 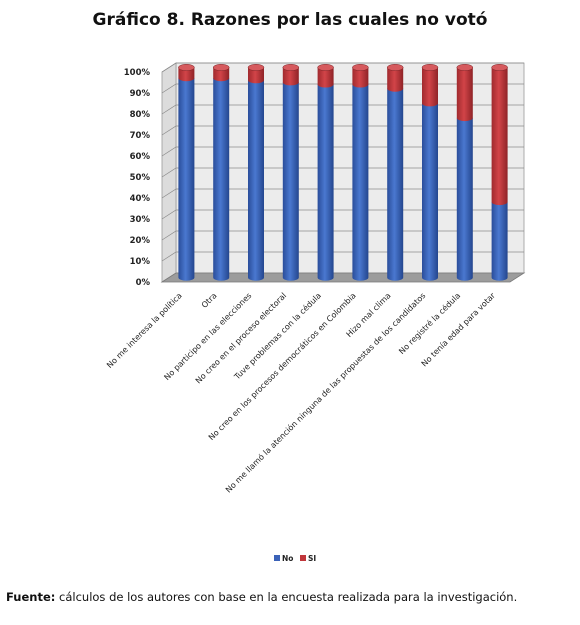 I want to click on y-axis: 0% 10% 20% 30% 40% 50% 60% 70% 80% 90% 100%, so click(x=137, y=178).